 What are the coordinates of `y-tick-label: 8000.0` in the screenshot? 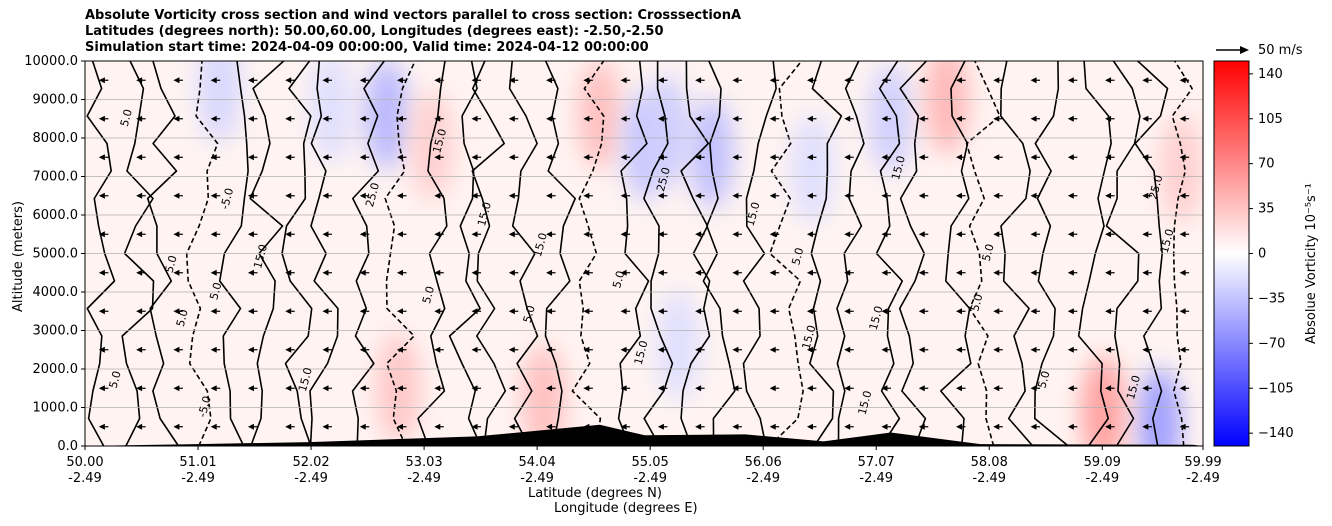 It's located at (56, 138).